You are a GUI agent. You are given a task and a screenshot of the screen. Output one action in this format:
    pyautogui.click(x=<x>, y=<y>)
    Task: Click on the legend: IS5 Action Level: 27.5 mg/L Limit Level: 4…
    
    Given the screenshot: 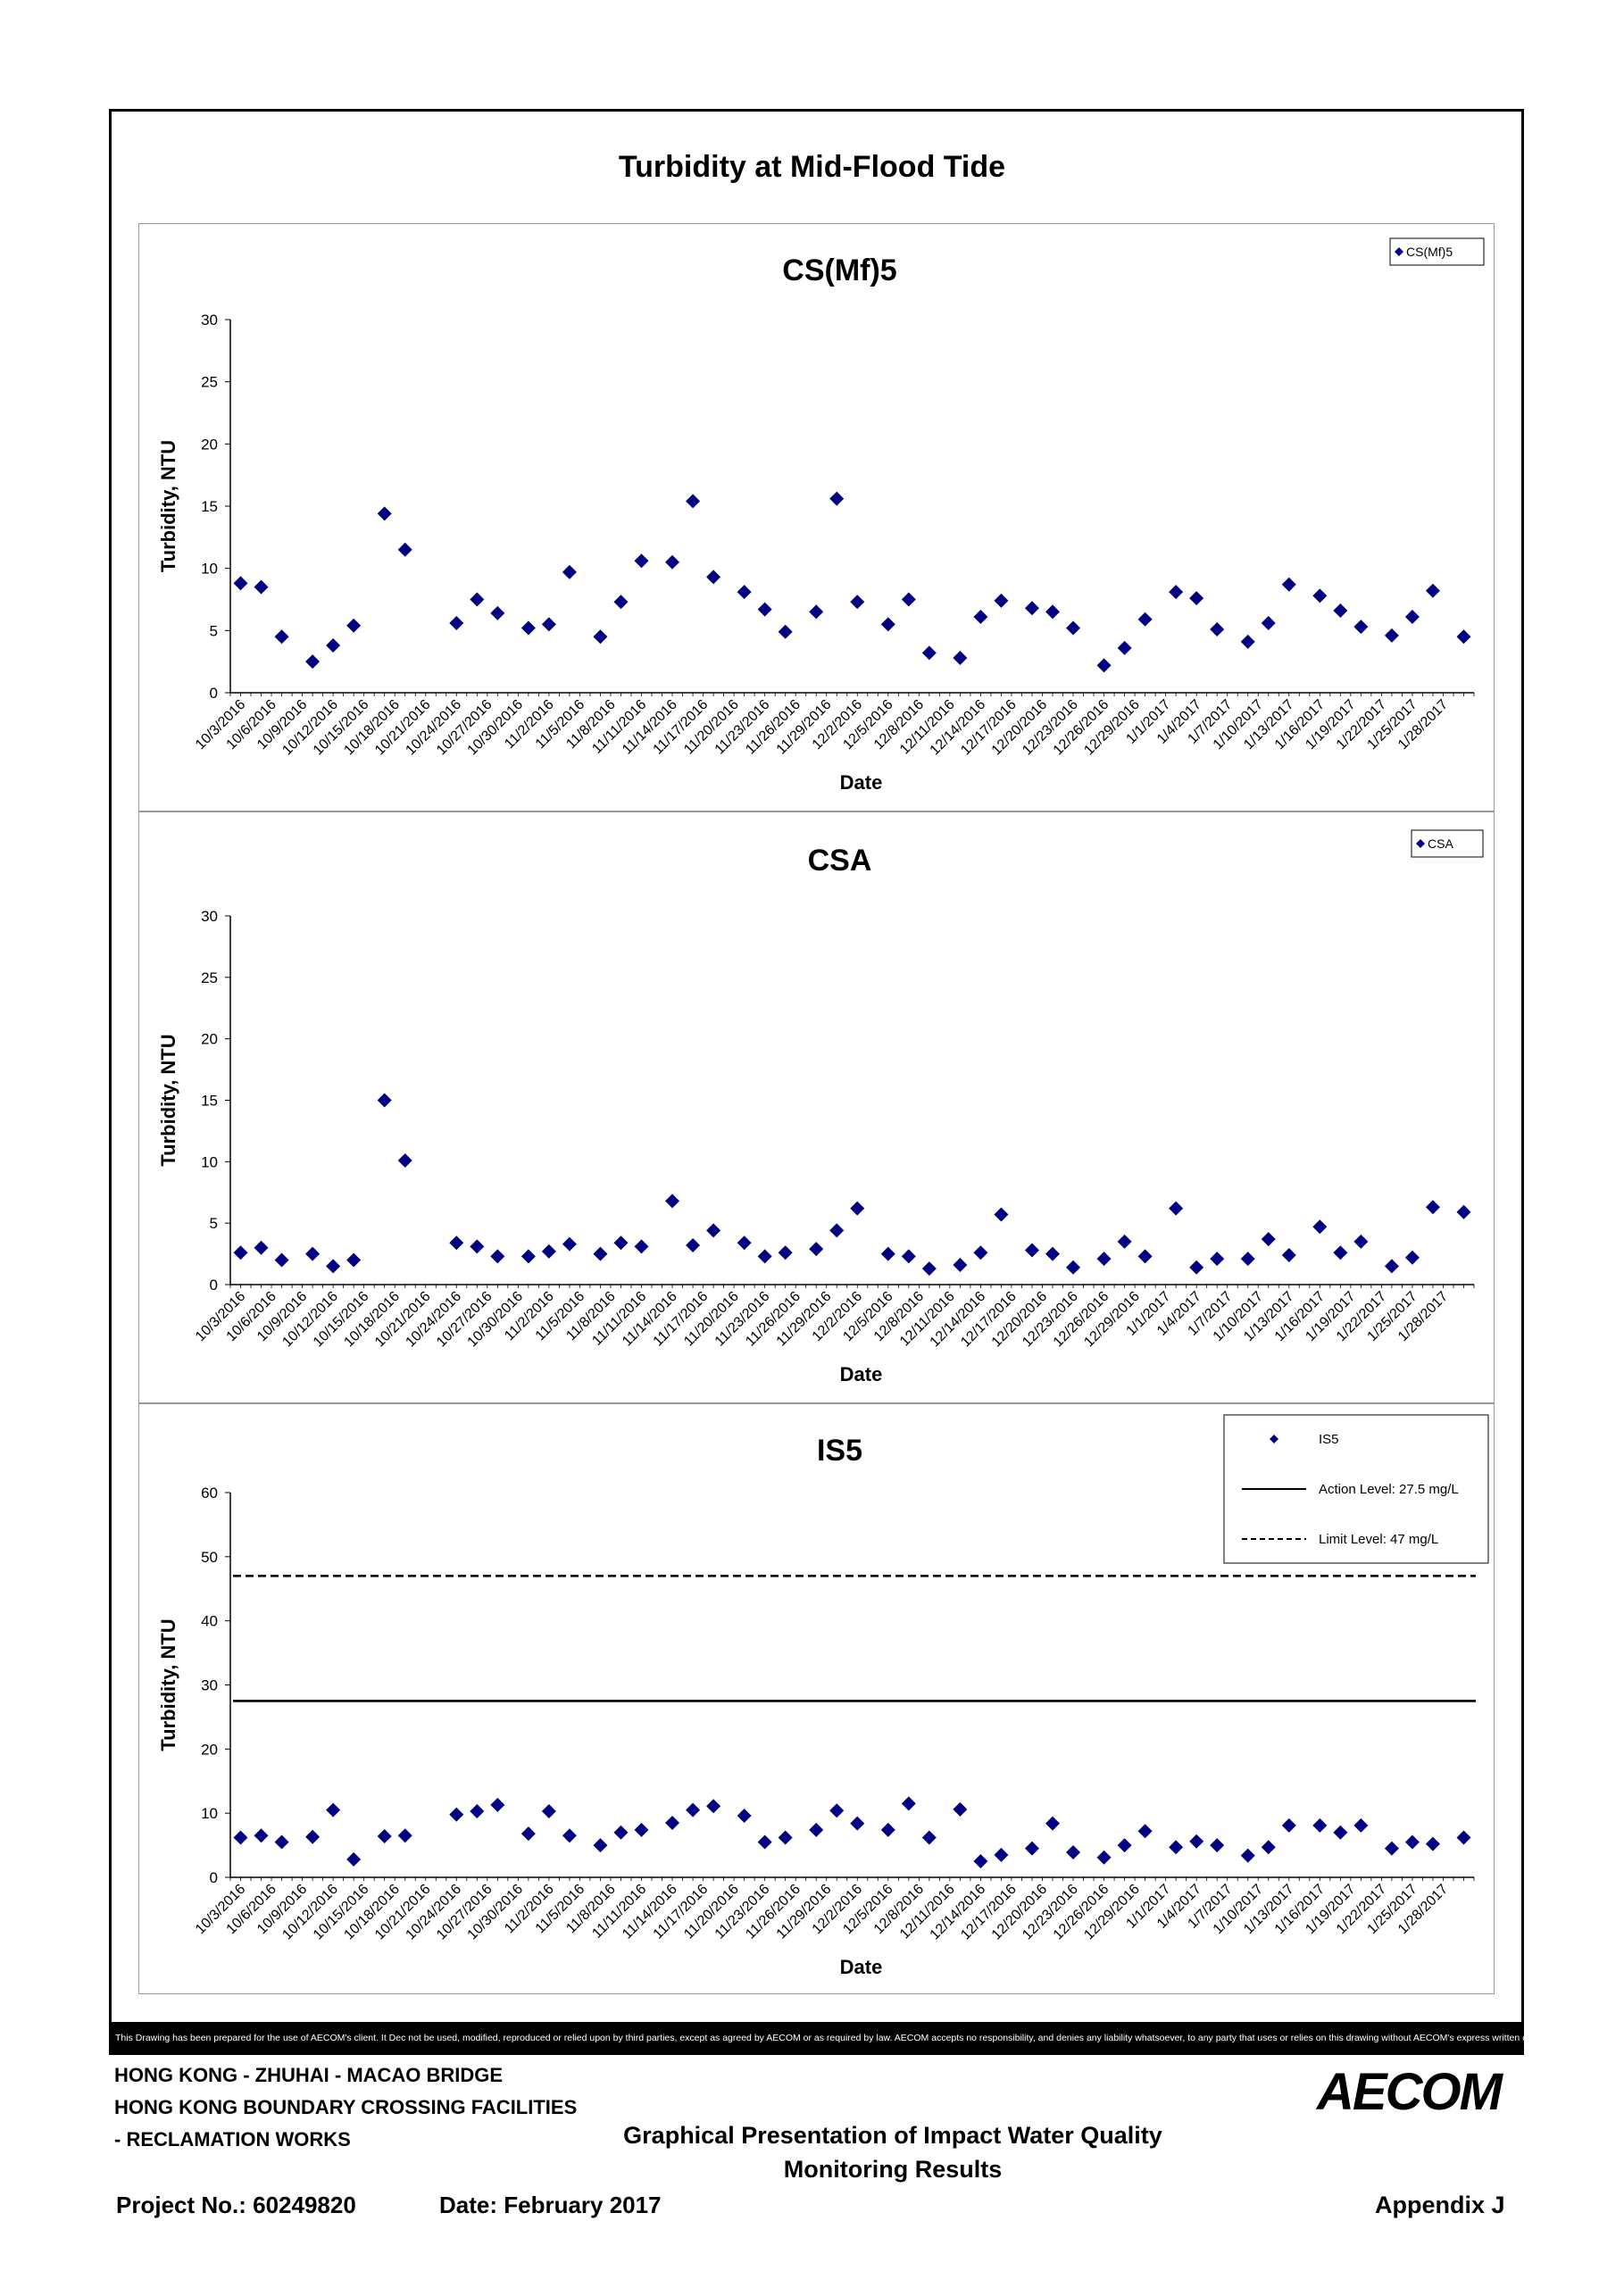 What is the action you would take?
    pyautogui.click(x=1356, y=1489)
    